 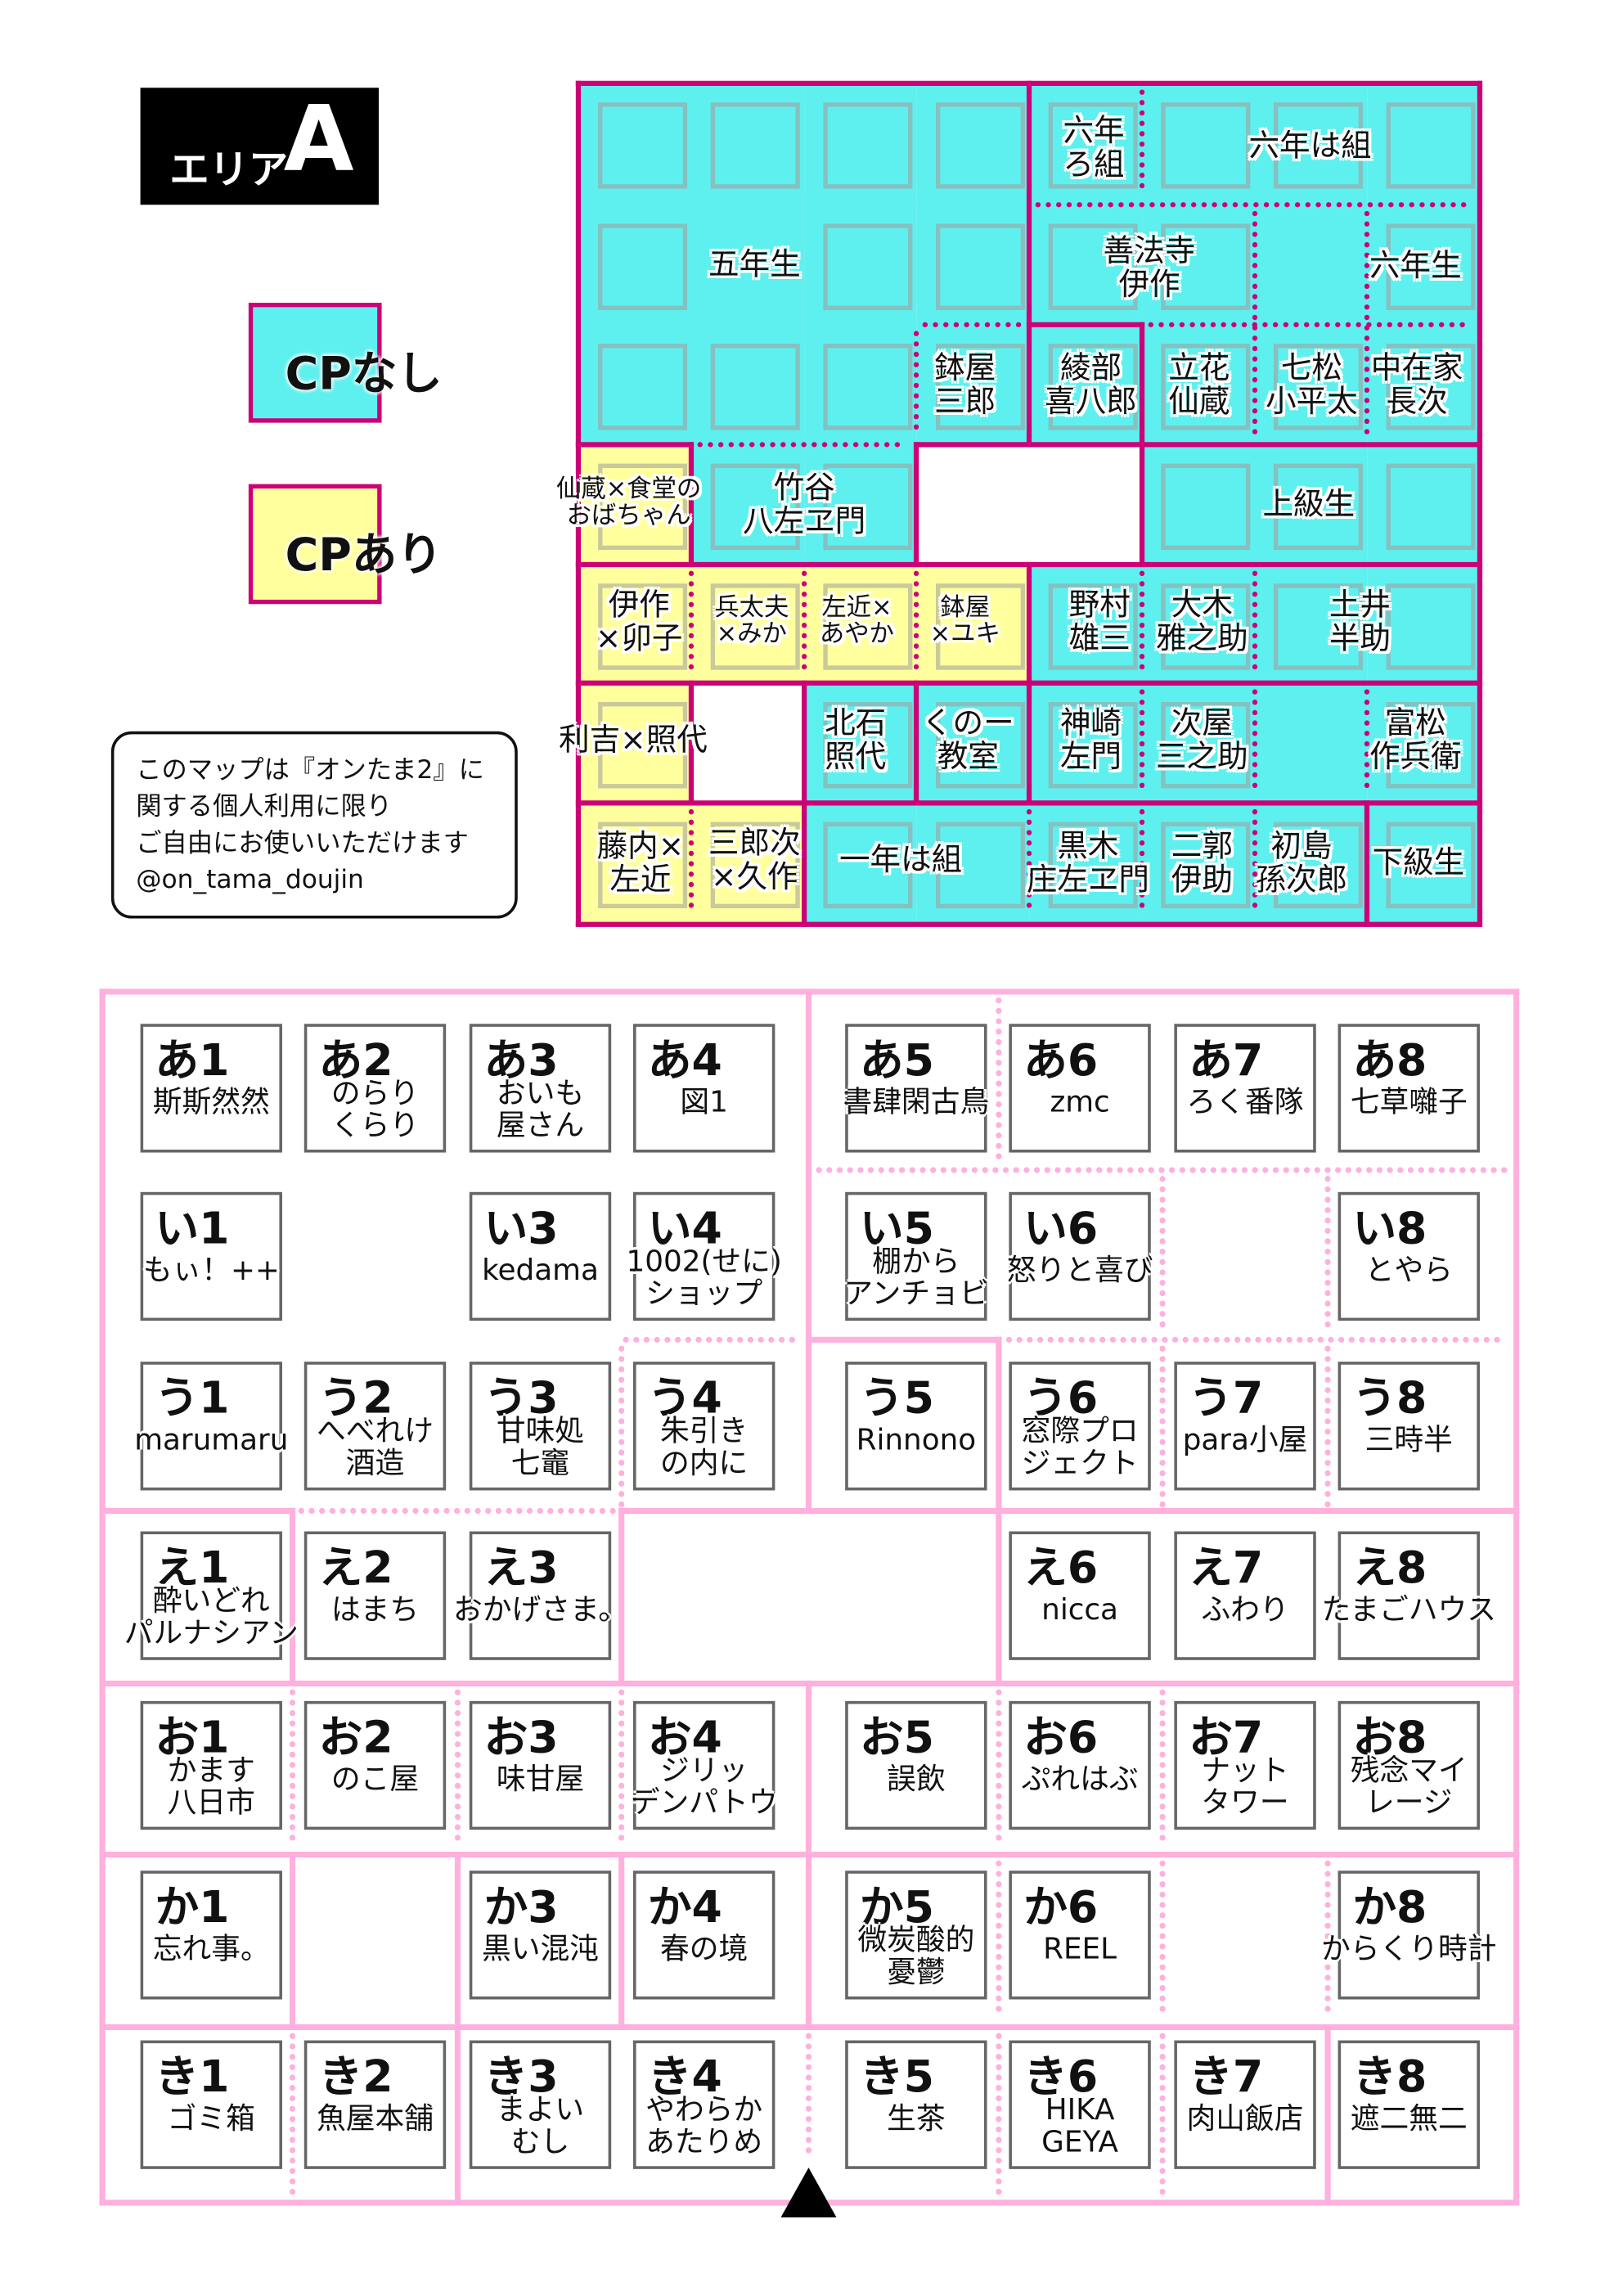 I want to click on booth: か8 からくり時計, so click(x=1409, y=1935).